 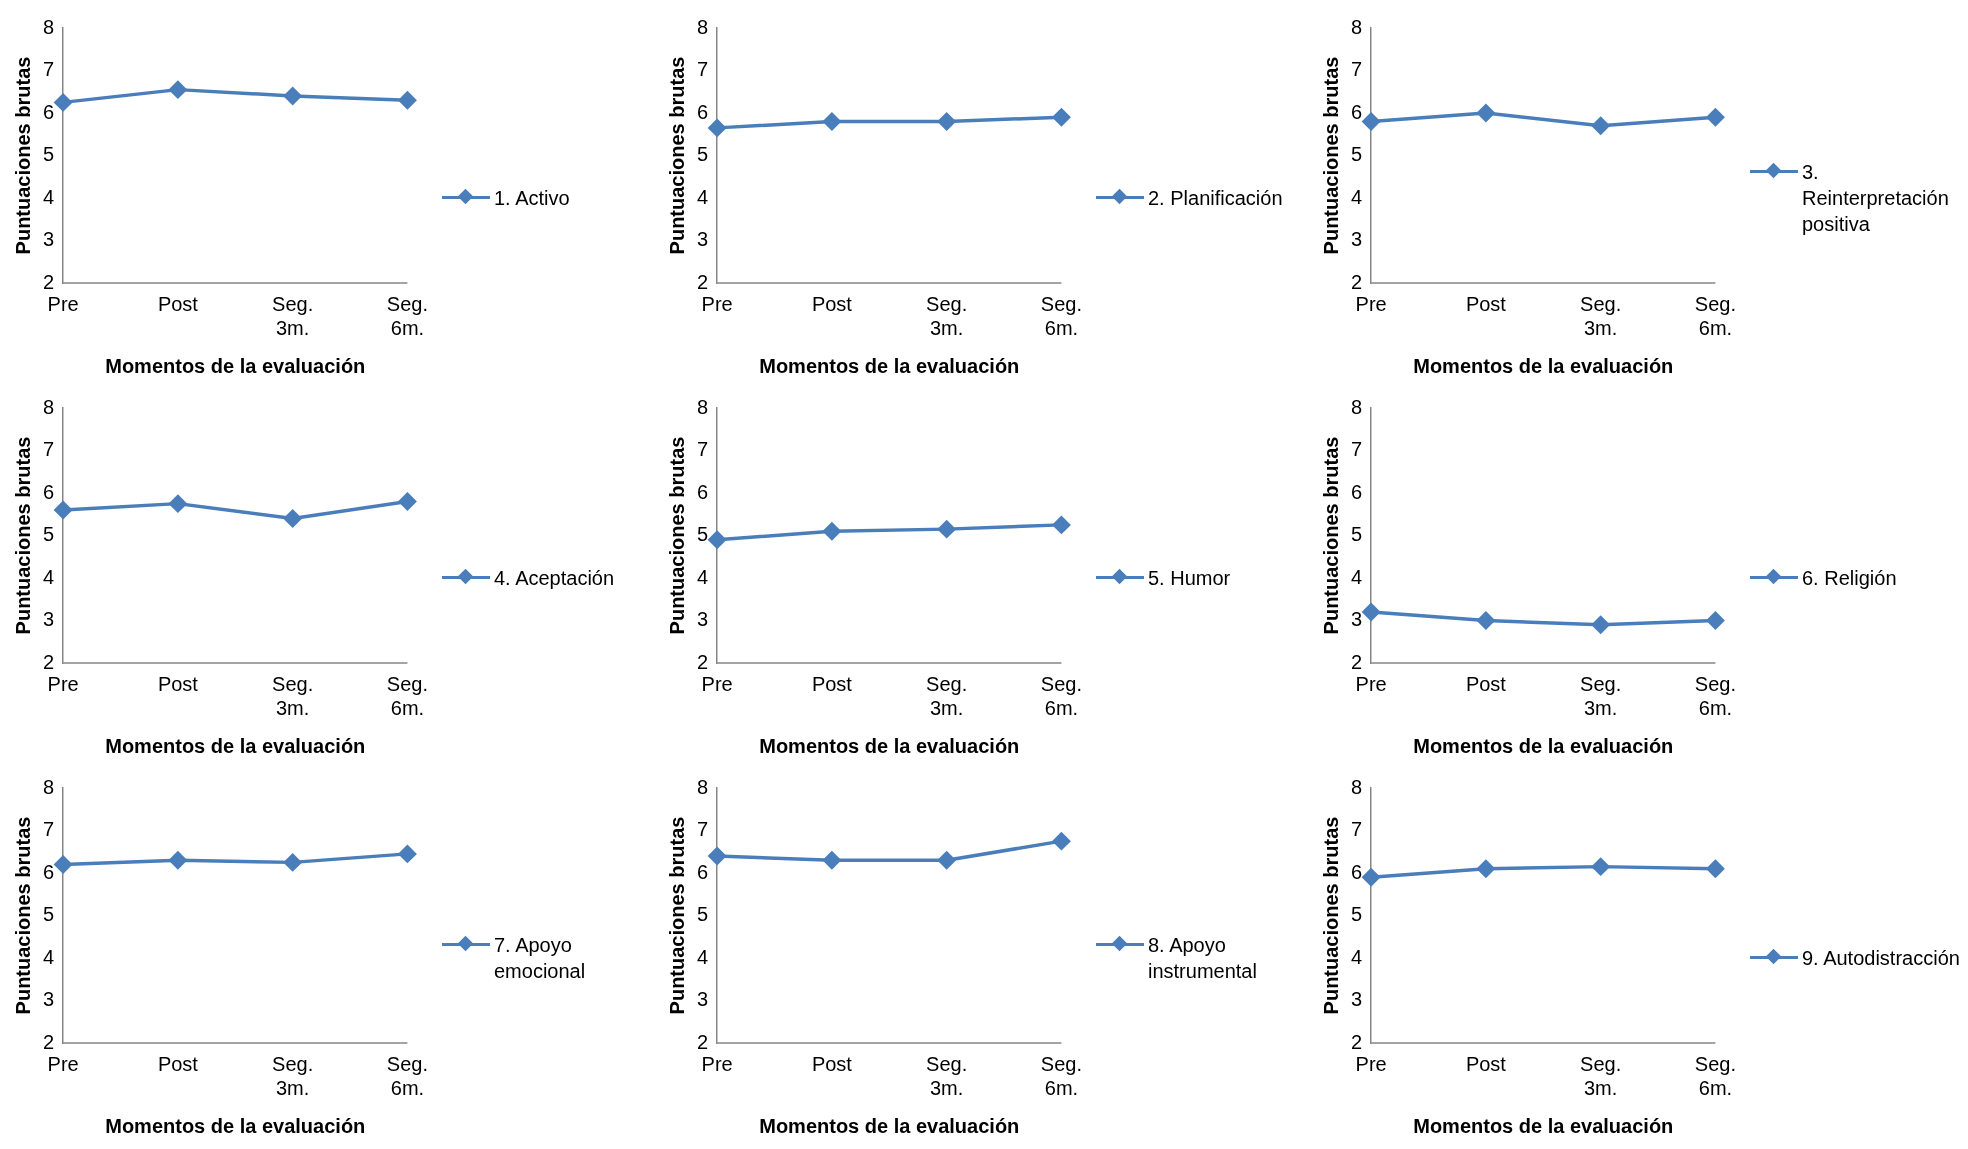 I want to click on legend-label: 7. Apoyo emocional, so click(x=540, y=958).